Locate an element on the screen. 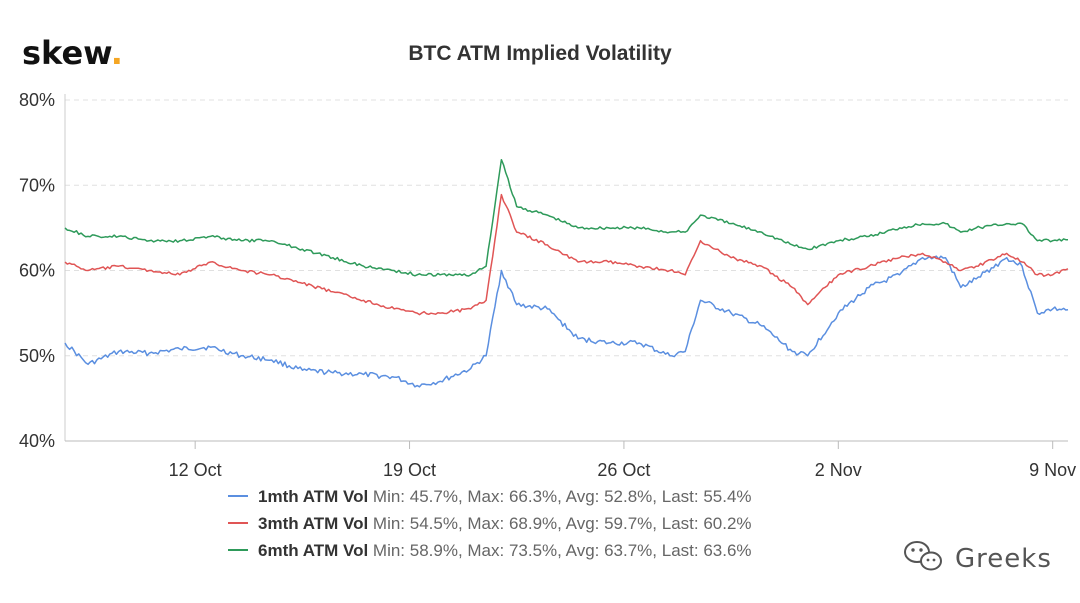  y-tick-label: 50% is located at coordinates (37, 356).